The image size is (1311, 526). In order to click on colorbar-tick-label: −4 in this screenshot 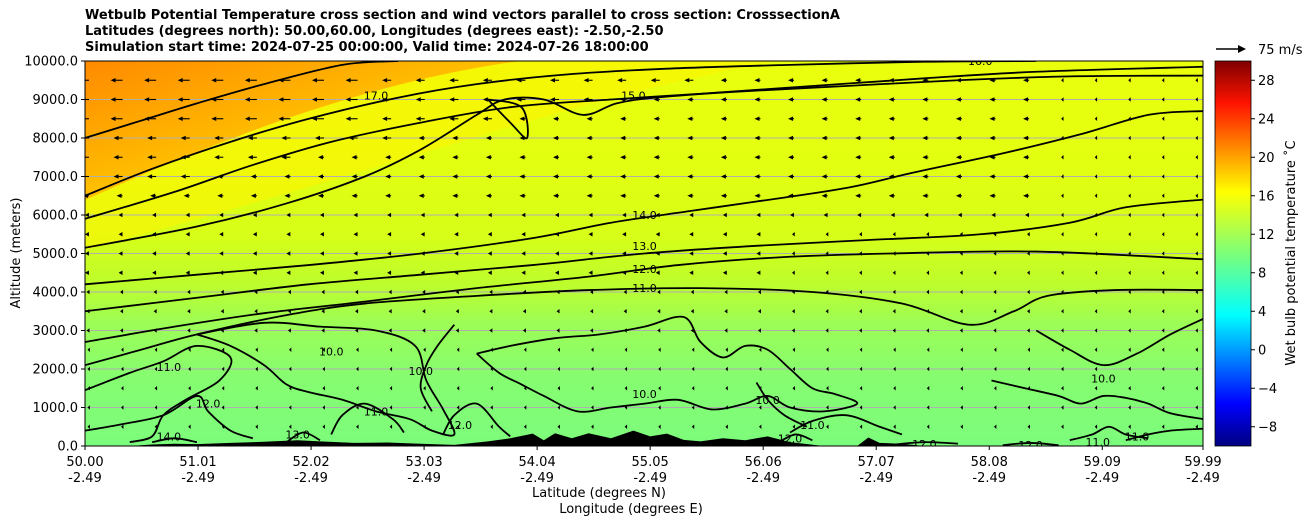, I will do `click(1267, 389)`.